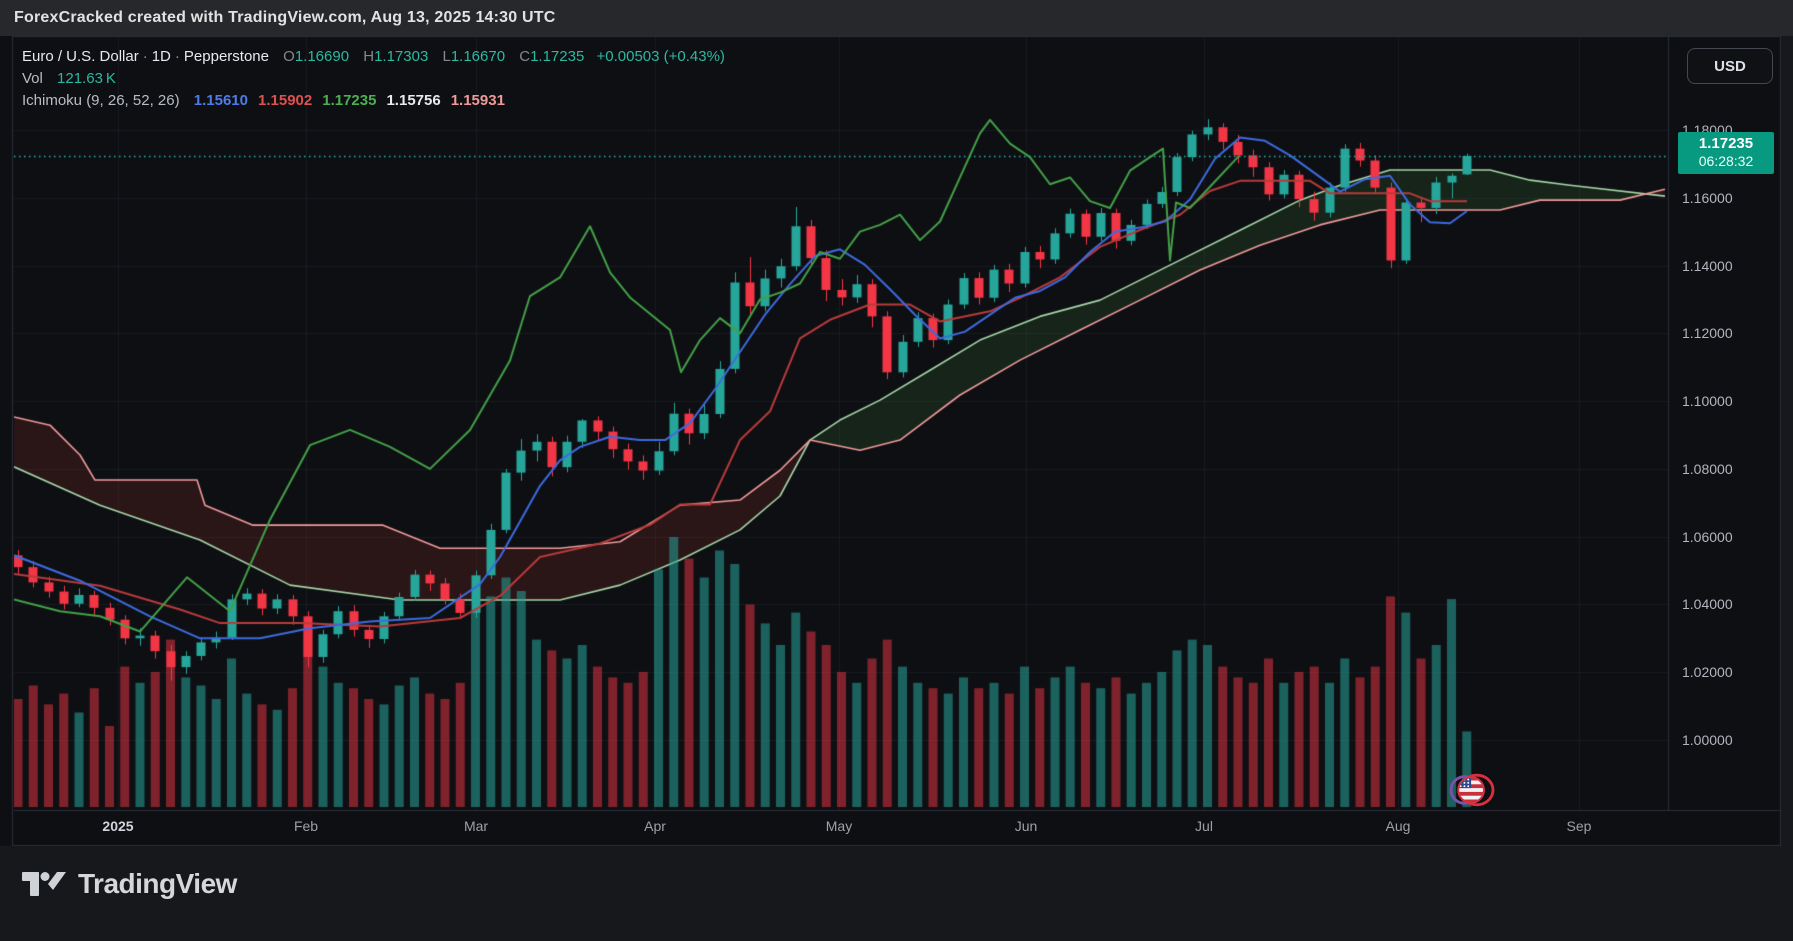  What do you see at coordinates (1204, 826) in the screenshot?
I see `time-tick-month: Jul` at bounding box center [1204, 826].